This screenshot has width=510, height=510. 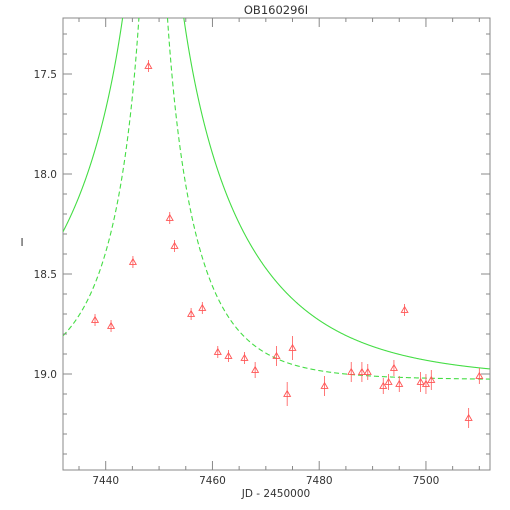 I want to click on y-tick-label: 17.5, so click(x=45, y=75).